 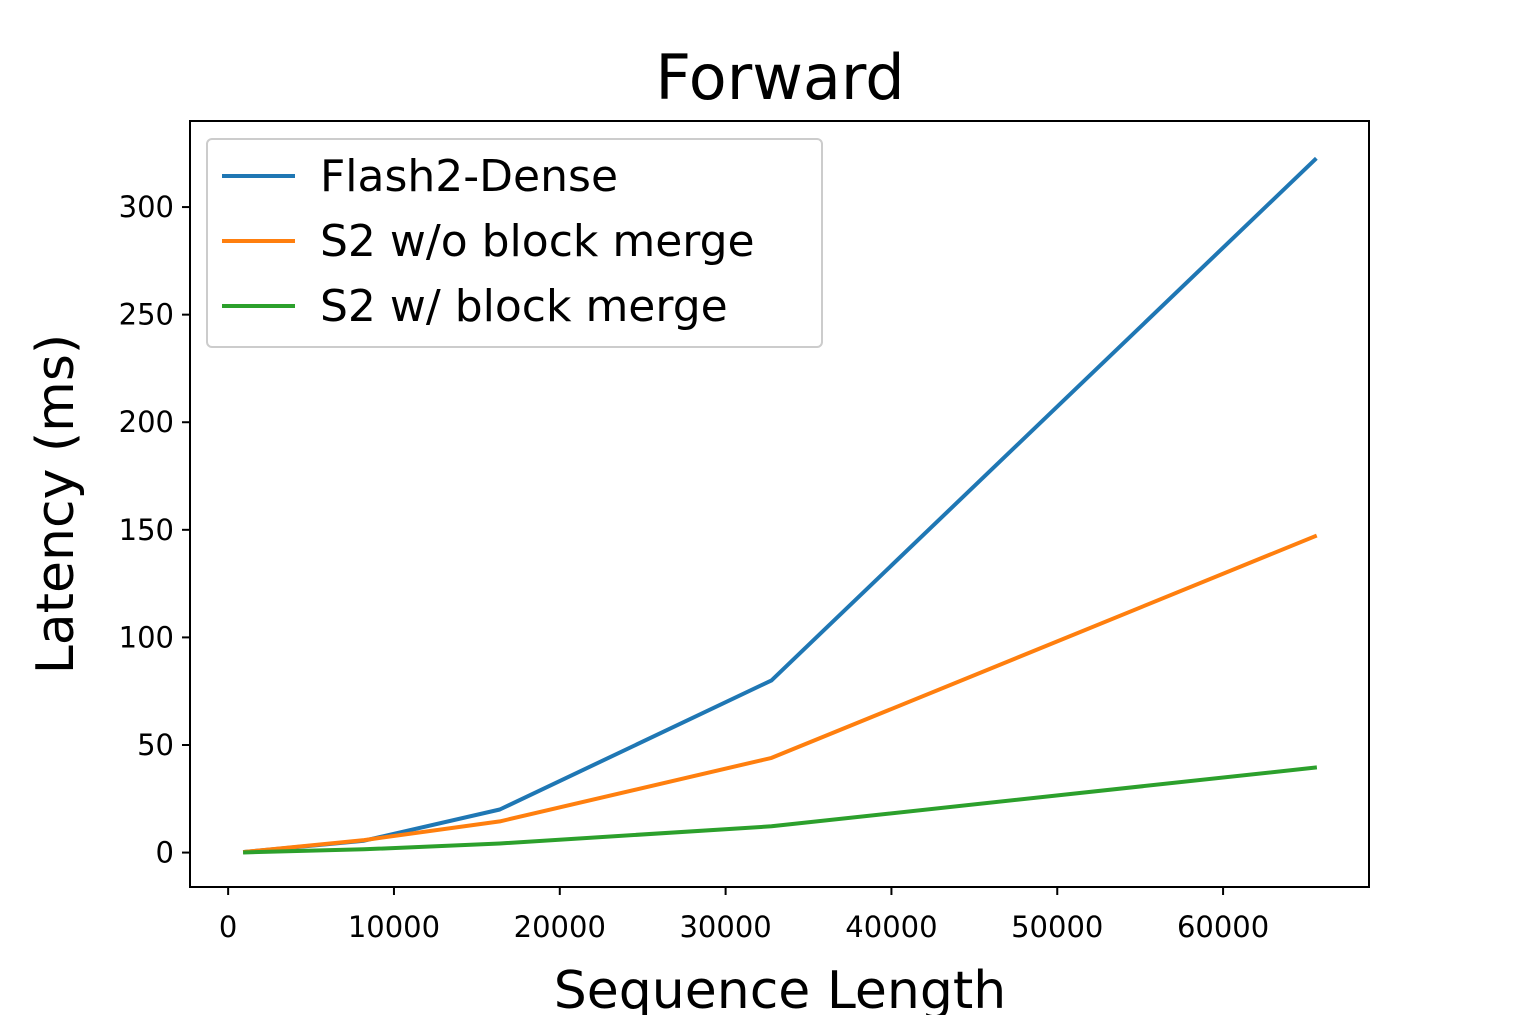 What do you see at coordinates (524, 306) in the screenshot?
I see `legend-entry-3: S2 w/ block merge` at bounding box center [524, 306].